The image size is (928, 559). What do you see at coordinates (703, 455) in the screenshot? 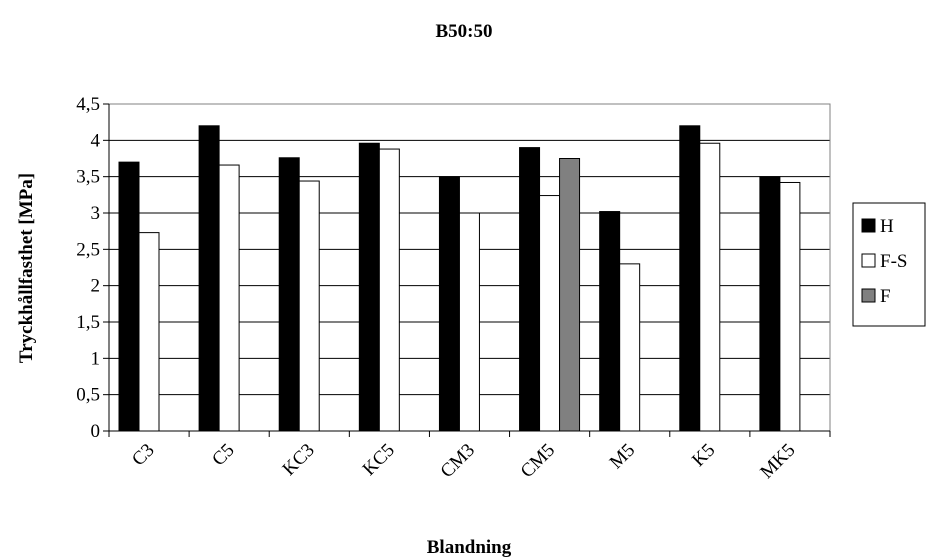
I see `x-tick-label: K5` at bounding box center [703, 455].